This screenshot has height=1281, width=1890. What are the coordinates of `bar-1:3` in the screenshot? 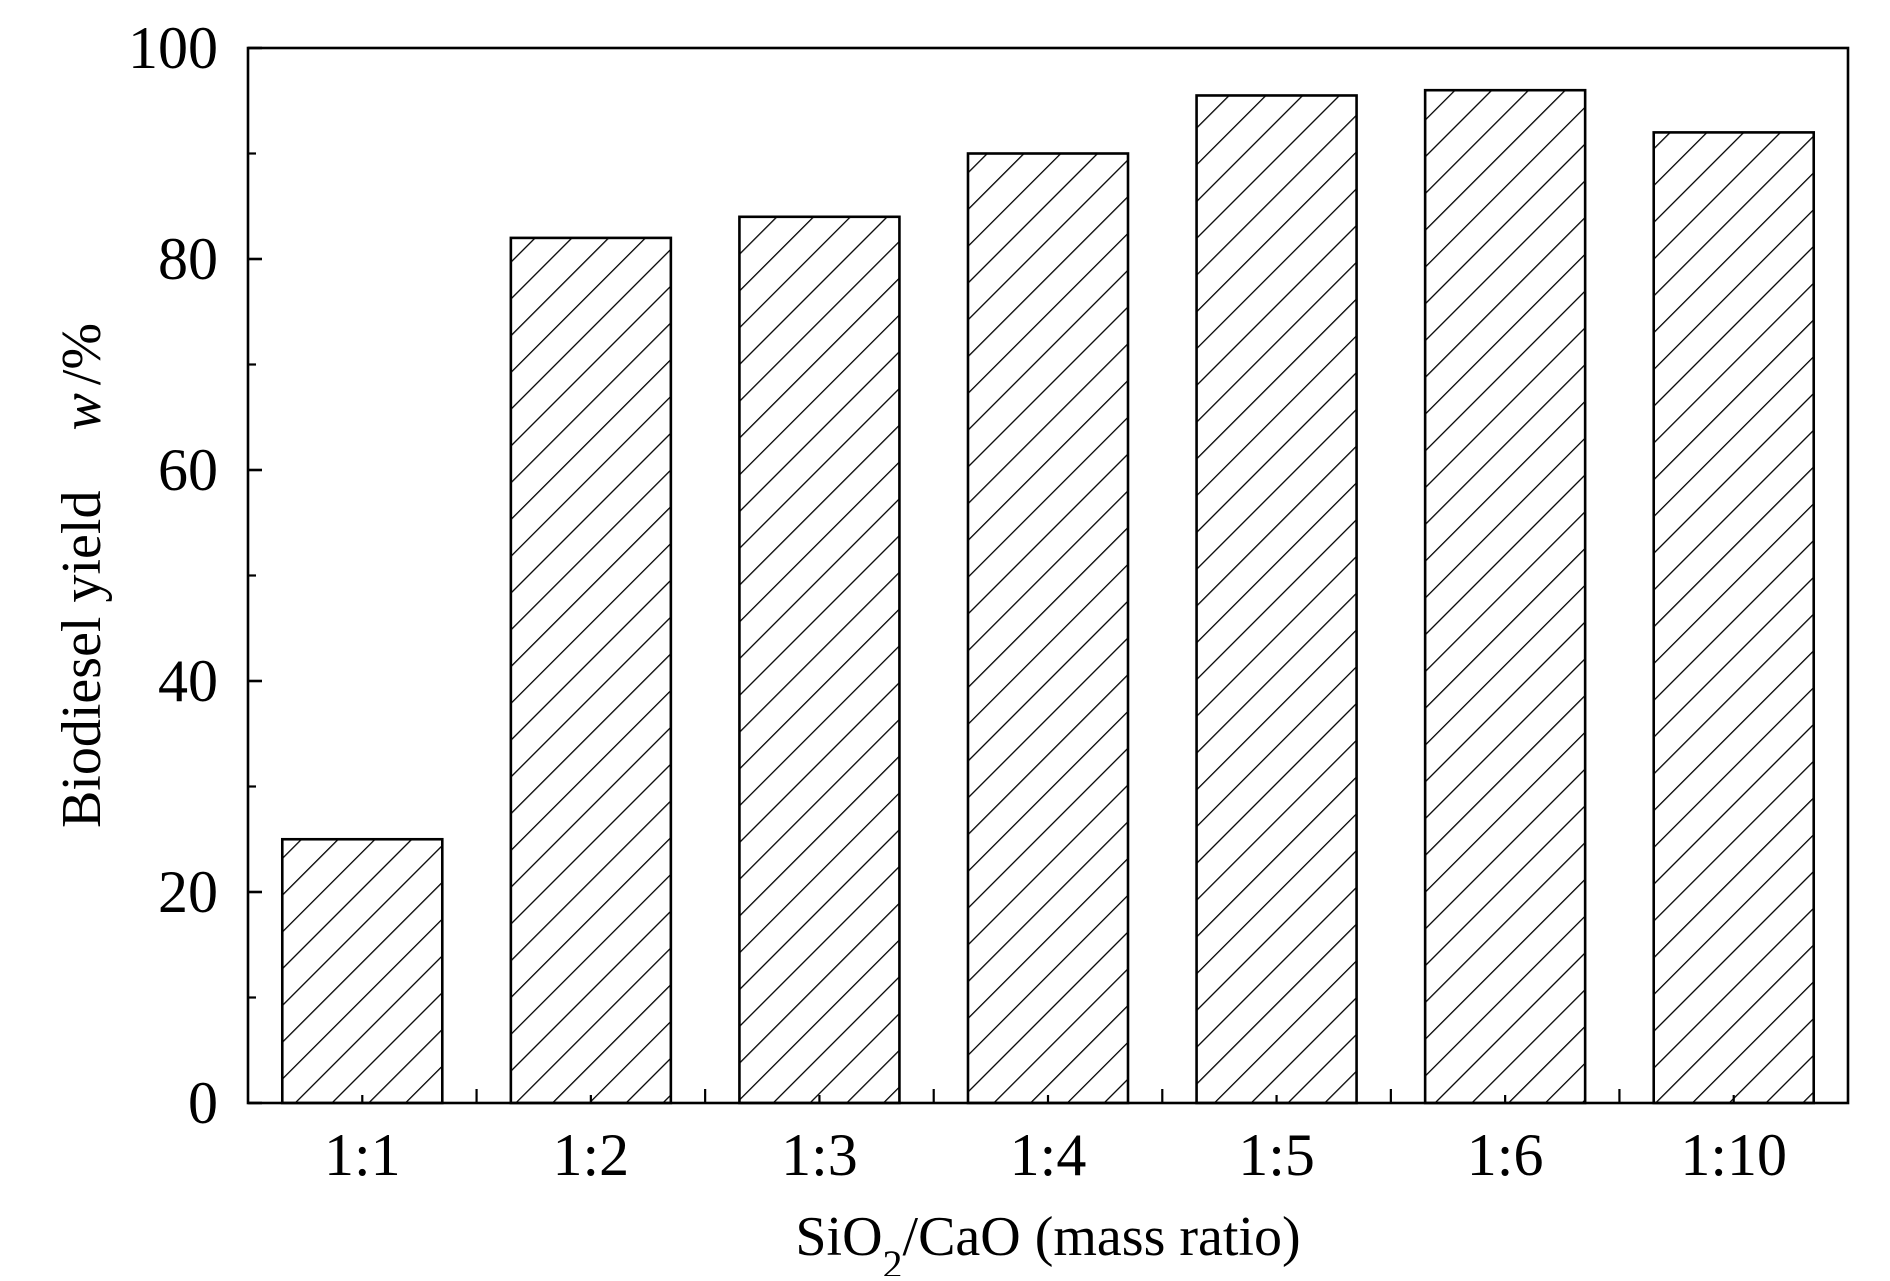 It's located at (819, 660).